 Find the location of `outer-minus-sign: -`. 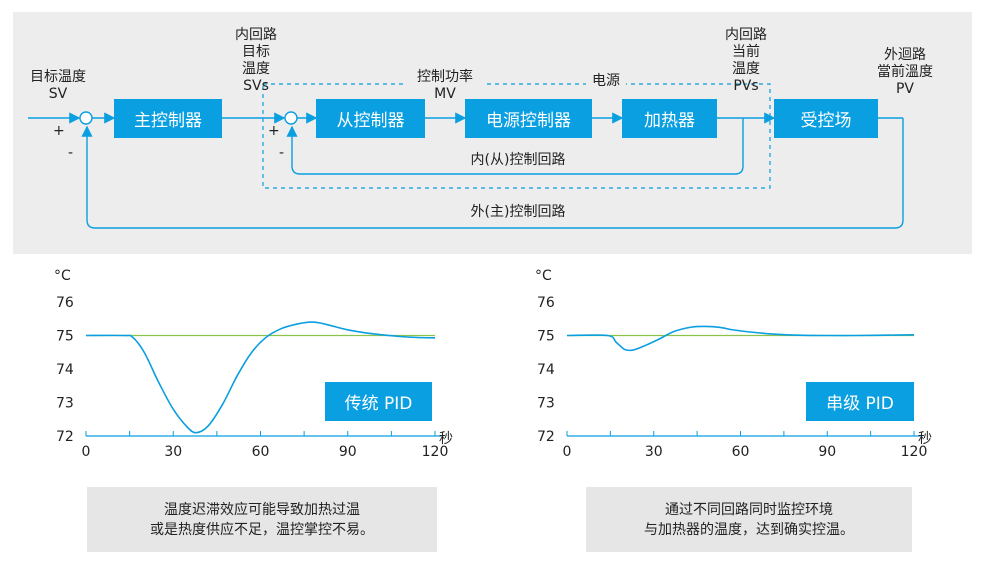

outer-minus-sign: - is located at coordinates (71, 153).